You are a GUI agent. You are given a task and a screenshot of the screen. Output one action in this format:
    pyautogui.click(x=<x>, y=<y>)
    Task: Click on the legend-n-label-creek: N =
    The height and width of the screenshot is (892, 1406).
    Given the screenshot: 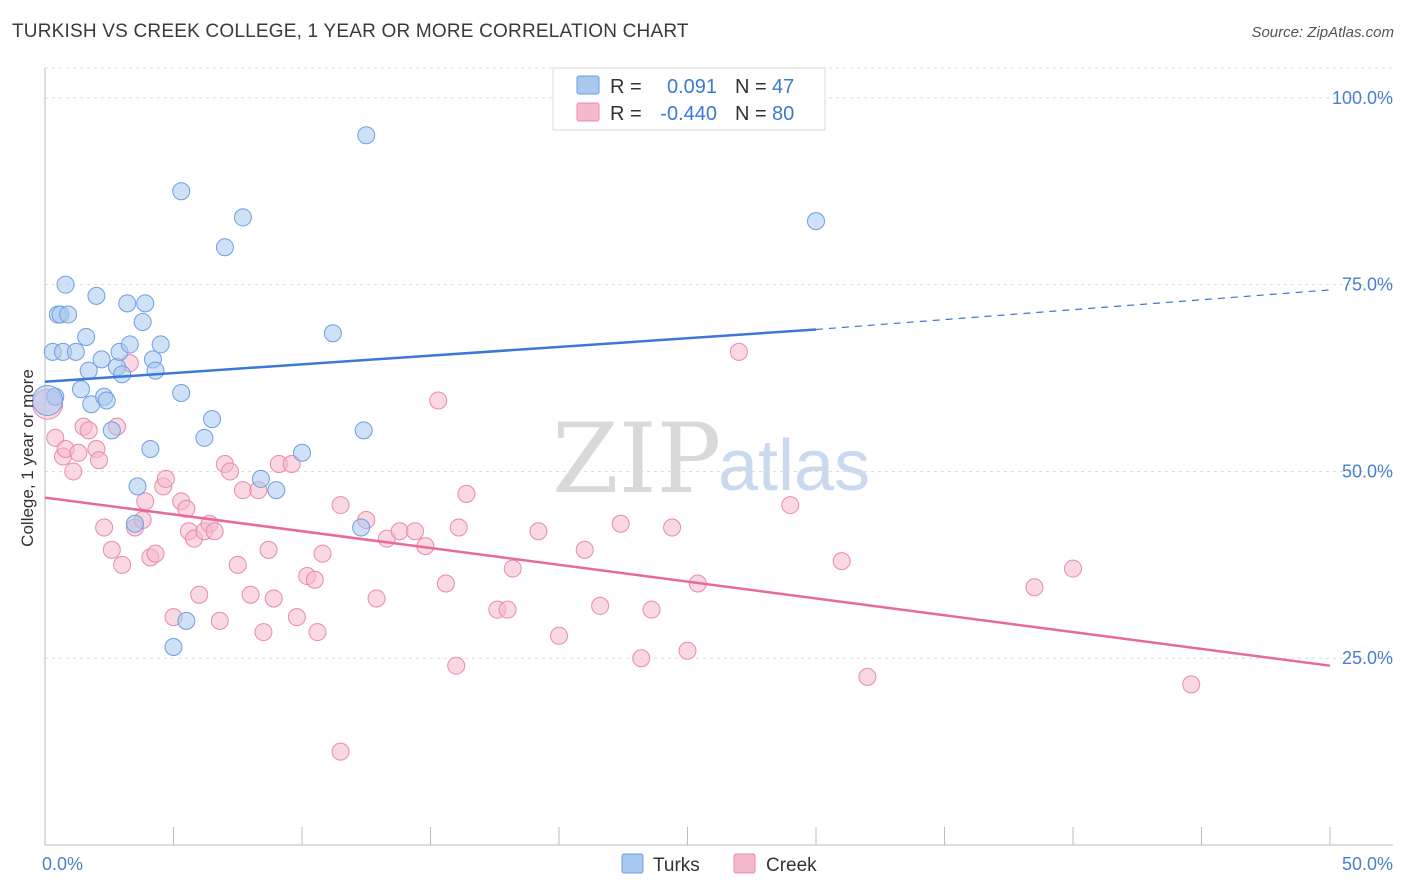 What is the action you would take?
    pyautogui.click(x=751, y=114)
    